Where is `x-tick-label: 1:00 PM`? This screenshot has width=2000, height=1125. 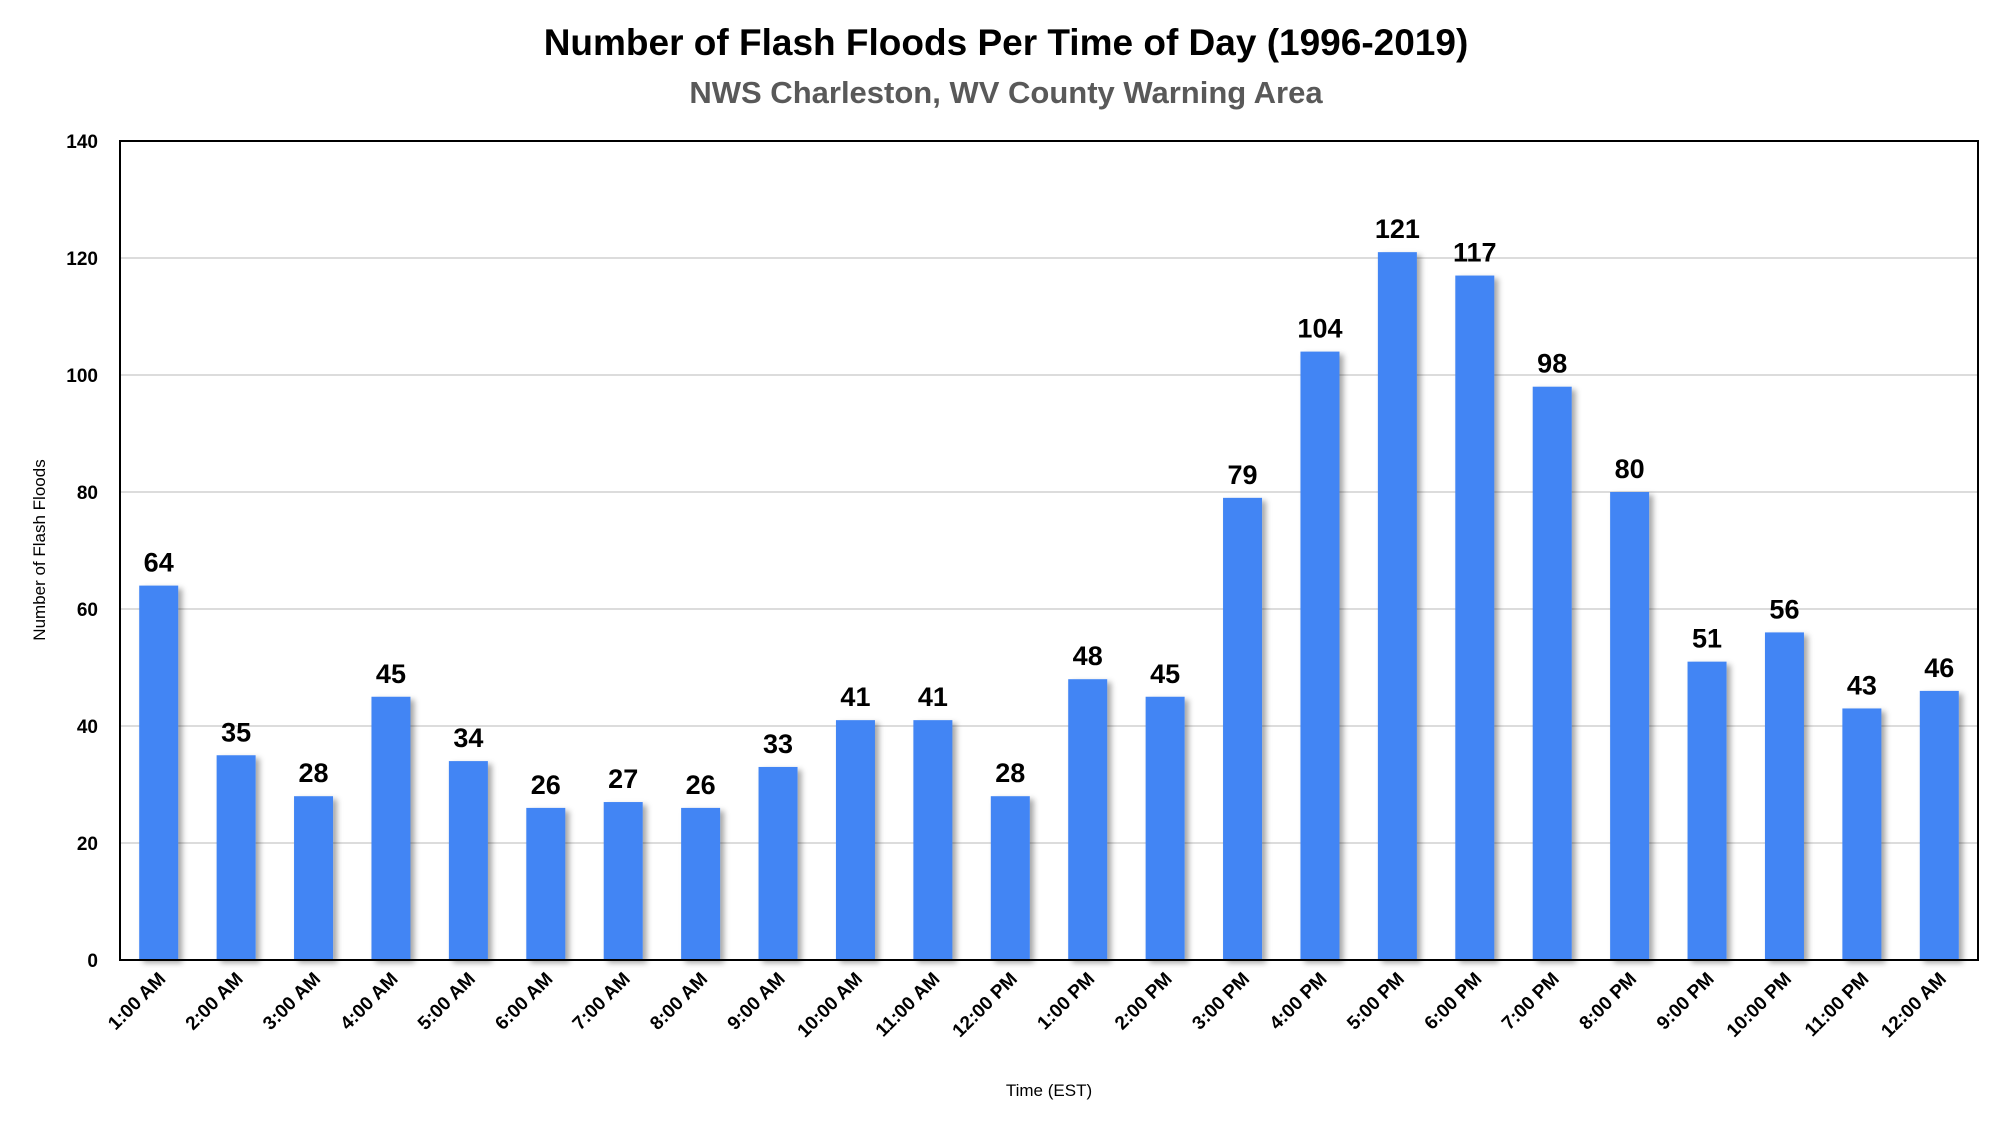
x-tick-label: 1:00 PM is located at coordinates (1067, 1002).